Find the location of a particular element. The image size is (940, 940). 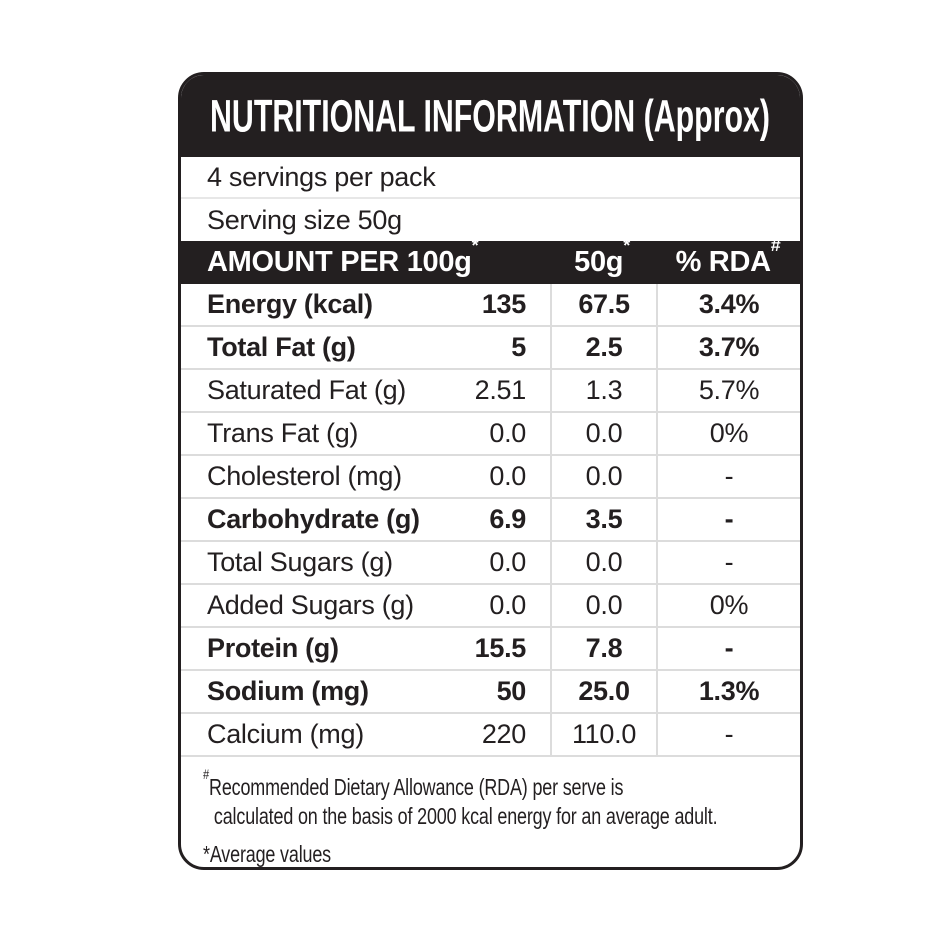

row-name: Carbohydrate (g) is located at coordinates (313, 519).